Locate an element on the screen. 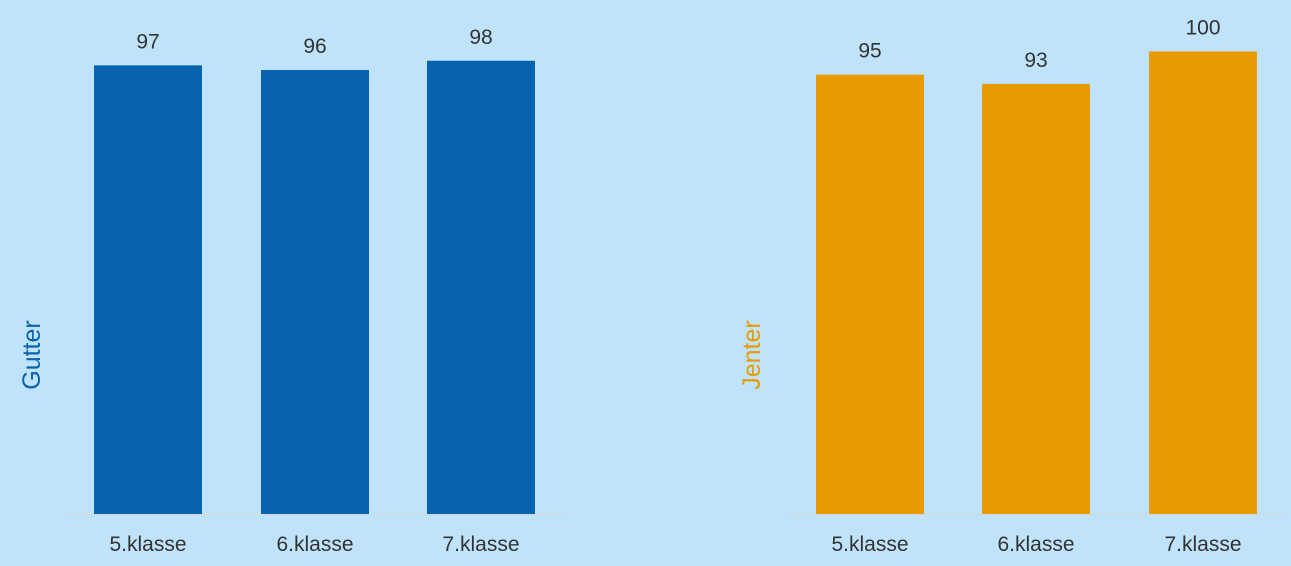 This screenshot has width=1291, height=566. gutter-y-axis-label: Gutter is located at coordinates (32, 354).